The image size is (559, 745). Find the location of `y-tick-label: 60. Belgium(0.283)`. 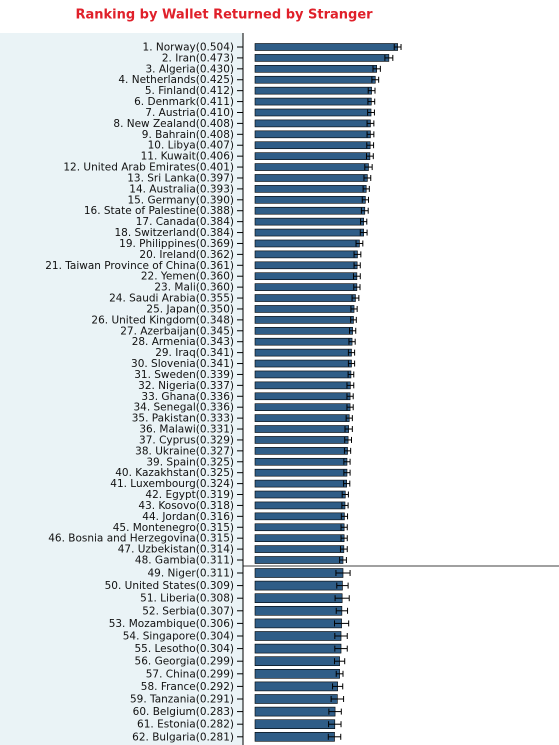

y-tick-label: 60. Belgium(0.283) is located at coordinates (183, 712).